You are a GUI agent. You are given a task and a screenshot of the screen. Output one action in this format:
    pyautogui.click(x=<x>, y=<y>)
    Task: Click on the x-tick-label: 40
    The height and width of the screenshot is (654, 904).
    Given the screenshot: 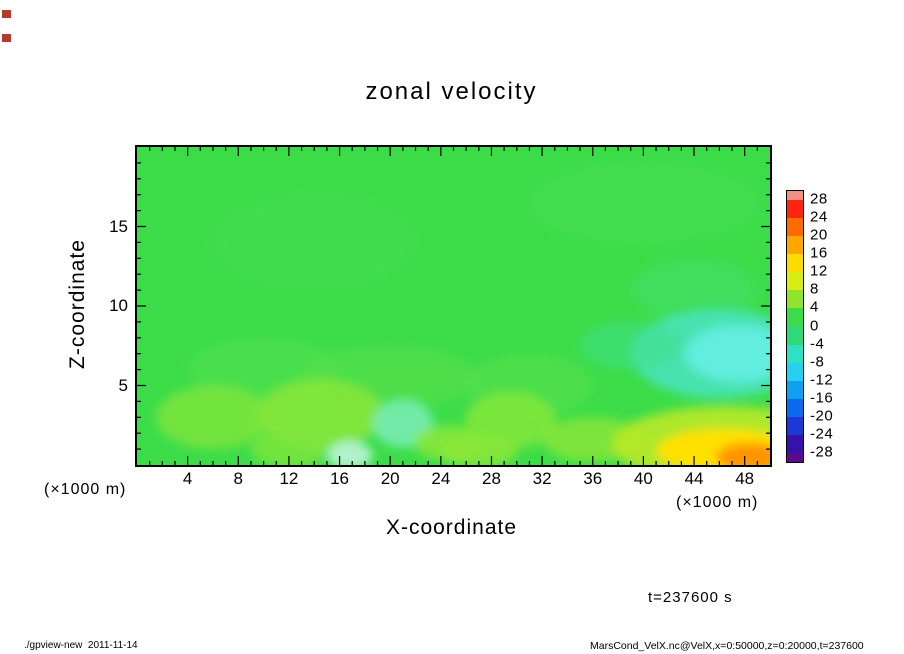 What is the action you would take?
    pyautogui.click(x=643, y=478)
    